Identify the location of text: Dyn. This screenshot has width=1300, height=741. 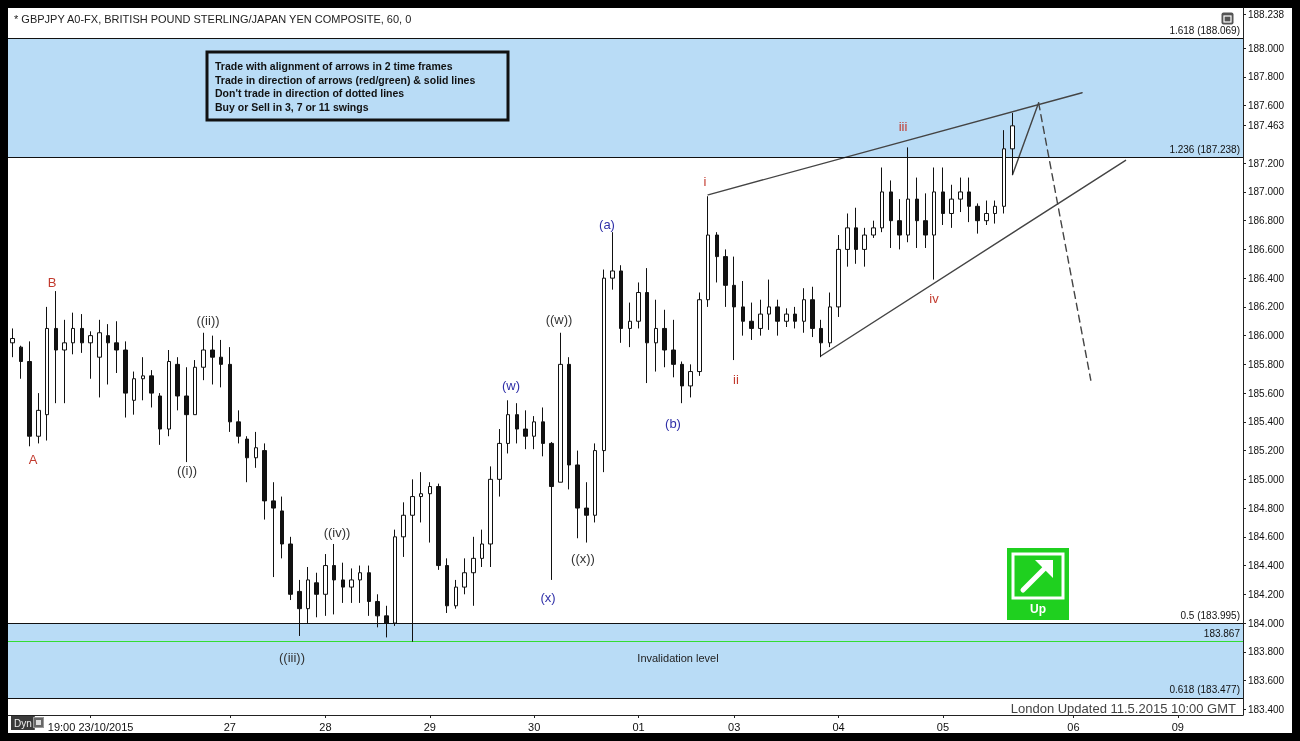
(23, 723).